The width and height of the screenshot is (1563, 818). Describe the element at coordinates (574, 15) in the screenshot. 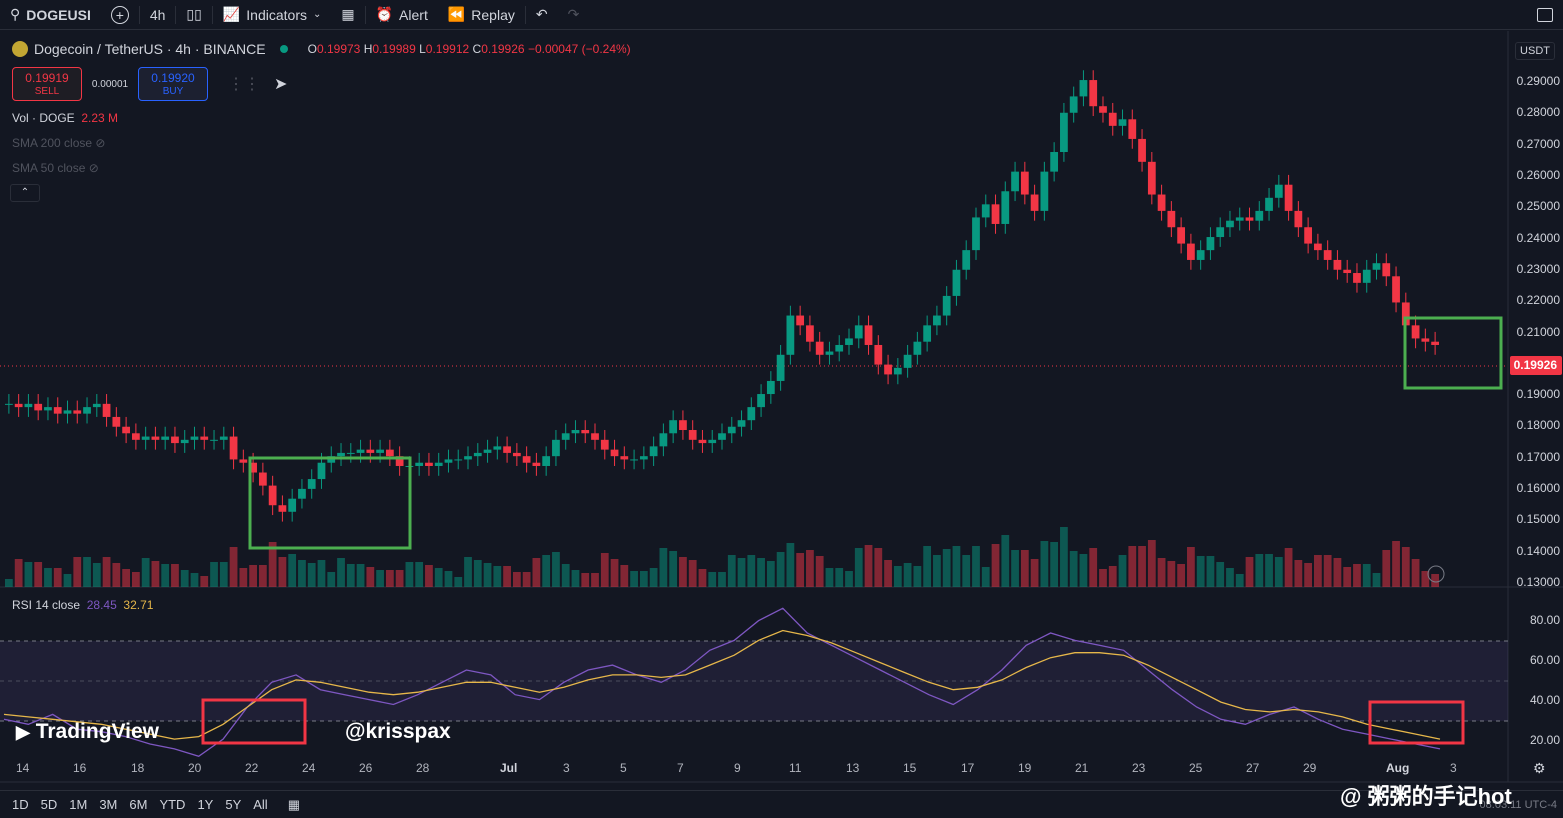

I see `redo-button: ↷` at that location.